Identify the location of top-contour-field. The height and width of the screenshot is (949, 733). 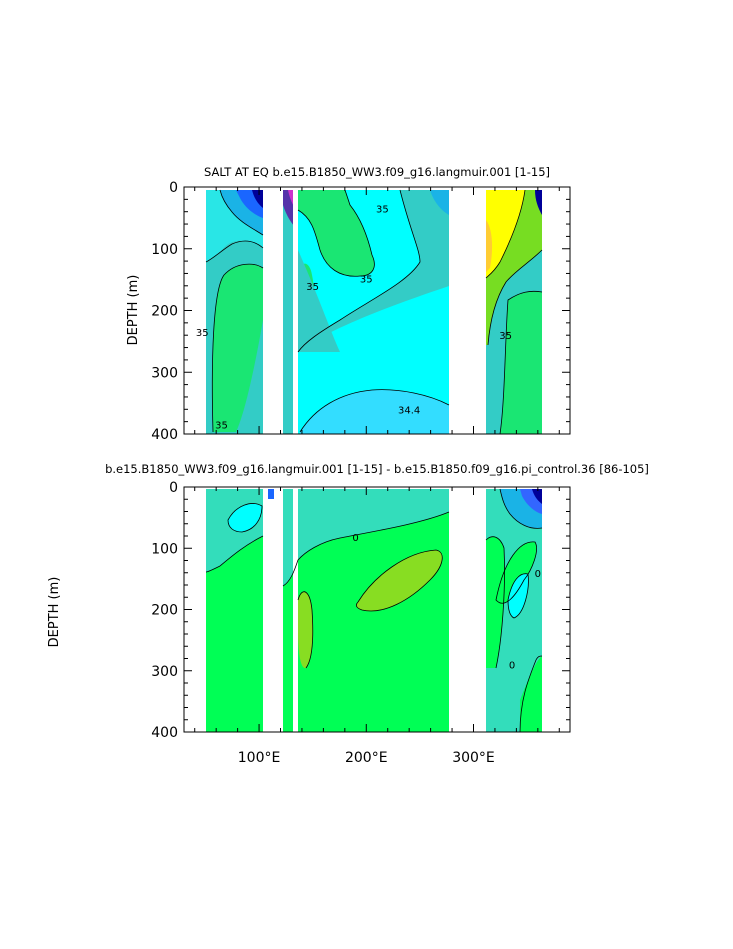
(377, 310).